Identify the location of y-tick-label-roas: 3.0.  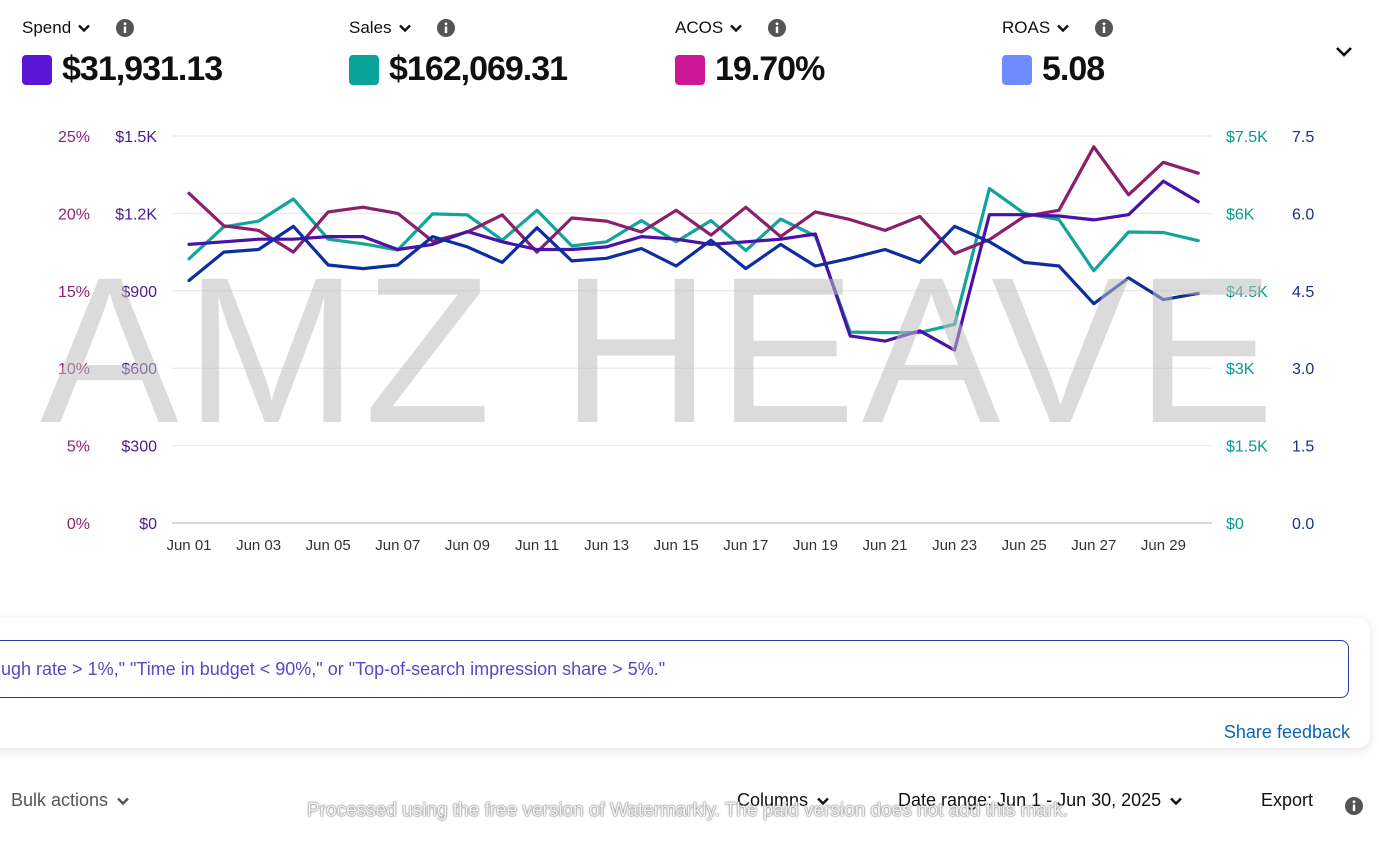
(1303, 369).